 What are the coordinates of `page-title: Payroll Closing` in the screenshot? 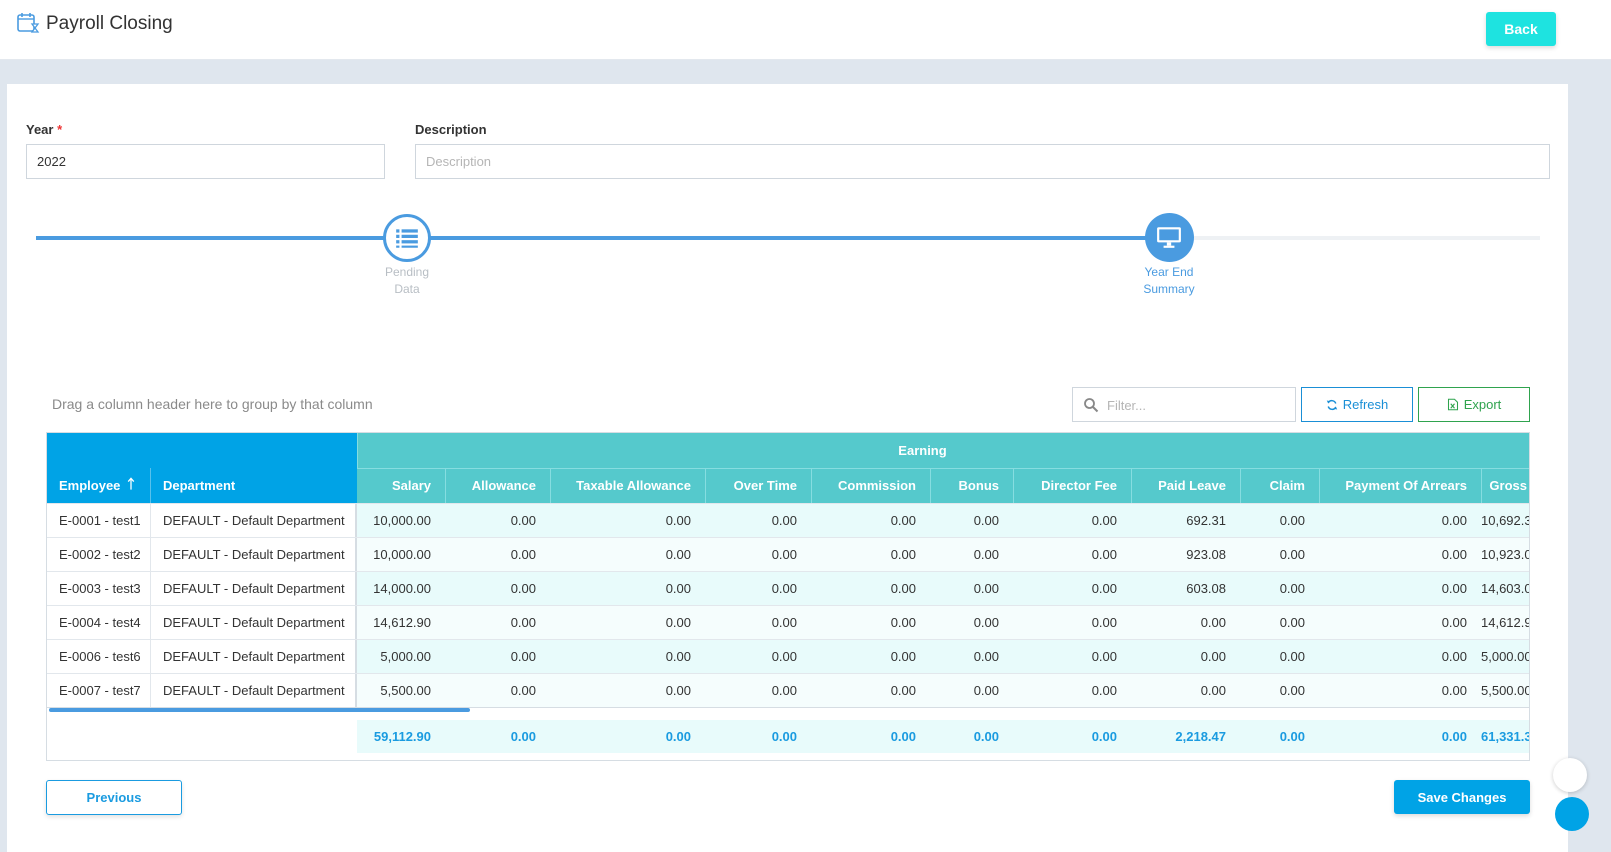 It's located at (109, 23).